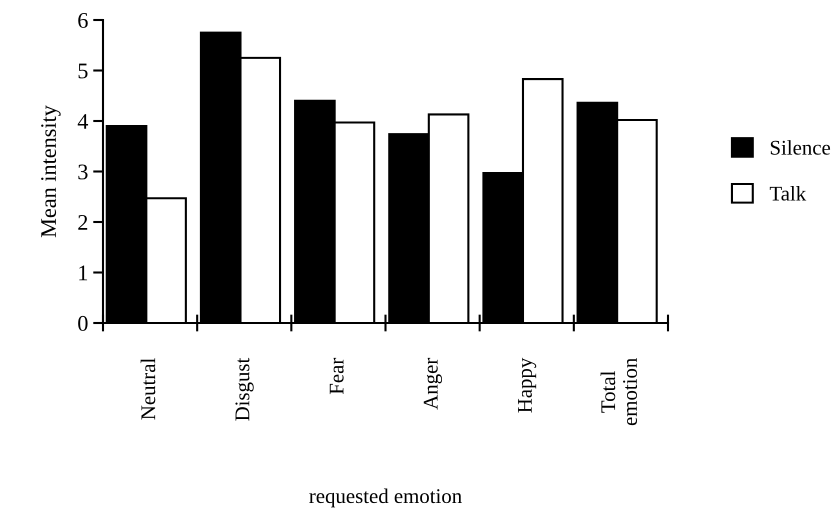 The image size is (833, 518). I want to click on x-tick-label: Fear, so click(337, 376).